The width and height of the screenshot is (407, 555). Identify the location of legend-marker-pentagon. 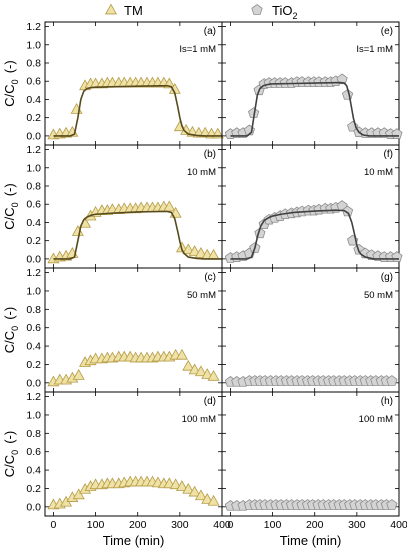
(257, 9).